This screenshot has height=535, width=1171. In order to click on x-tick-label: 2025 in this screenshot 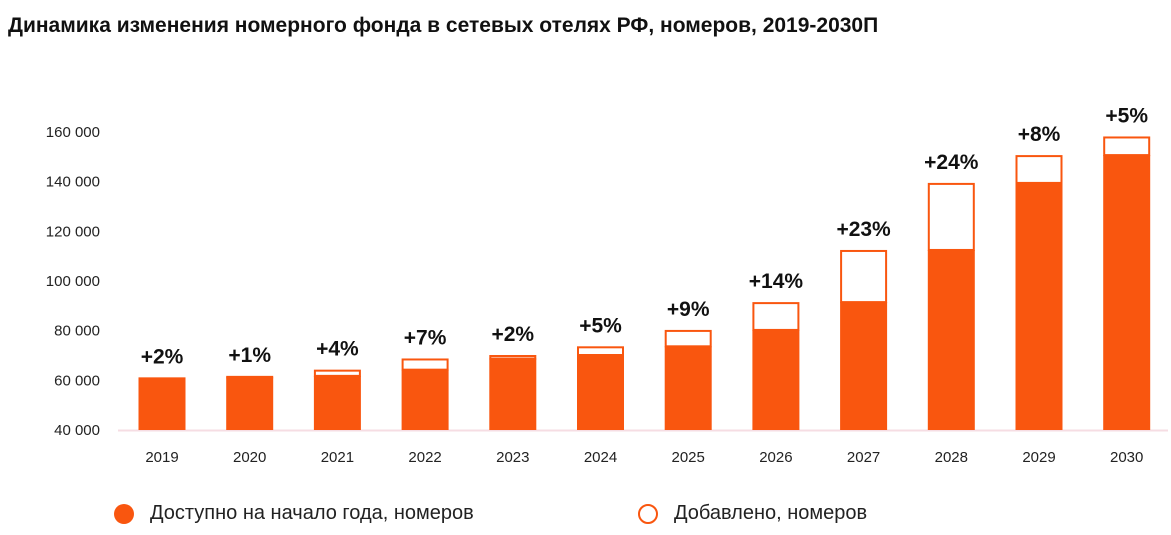, I will do `click(688, 457)`.